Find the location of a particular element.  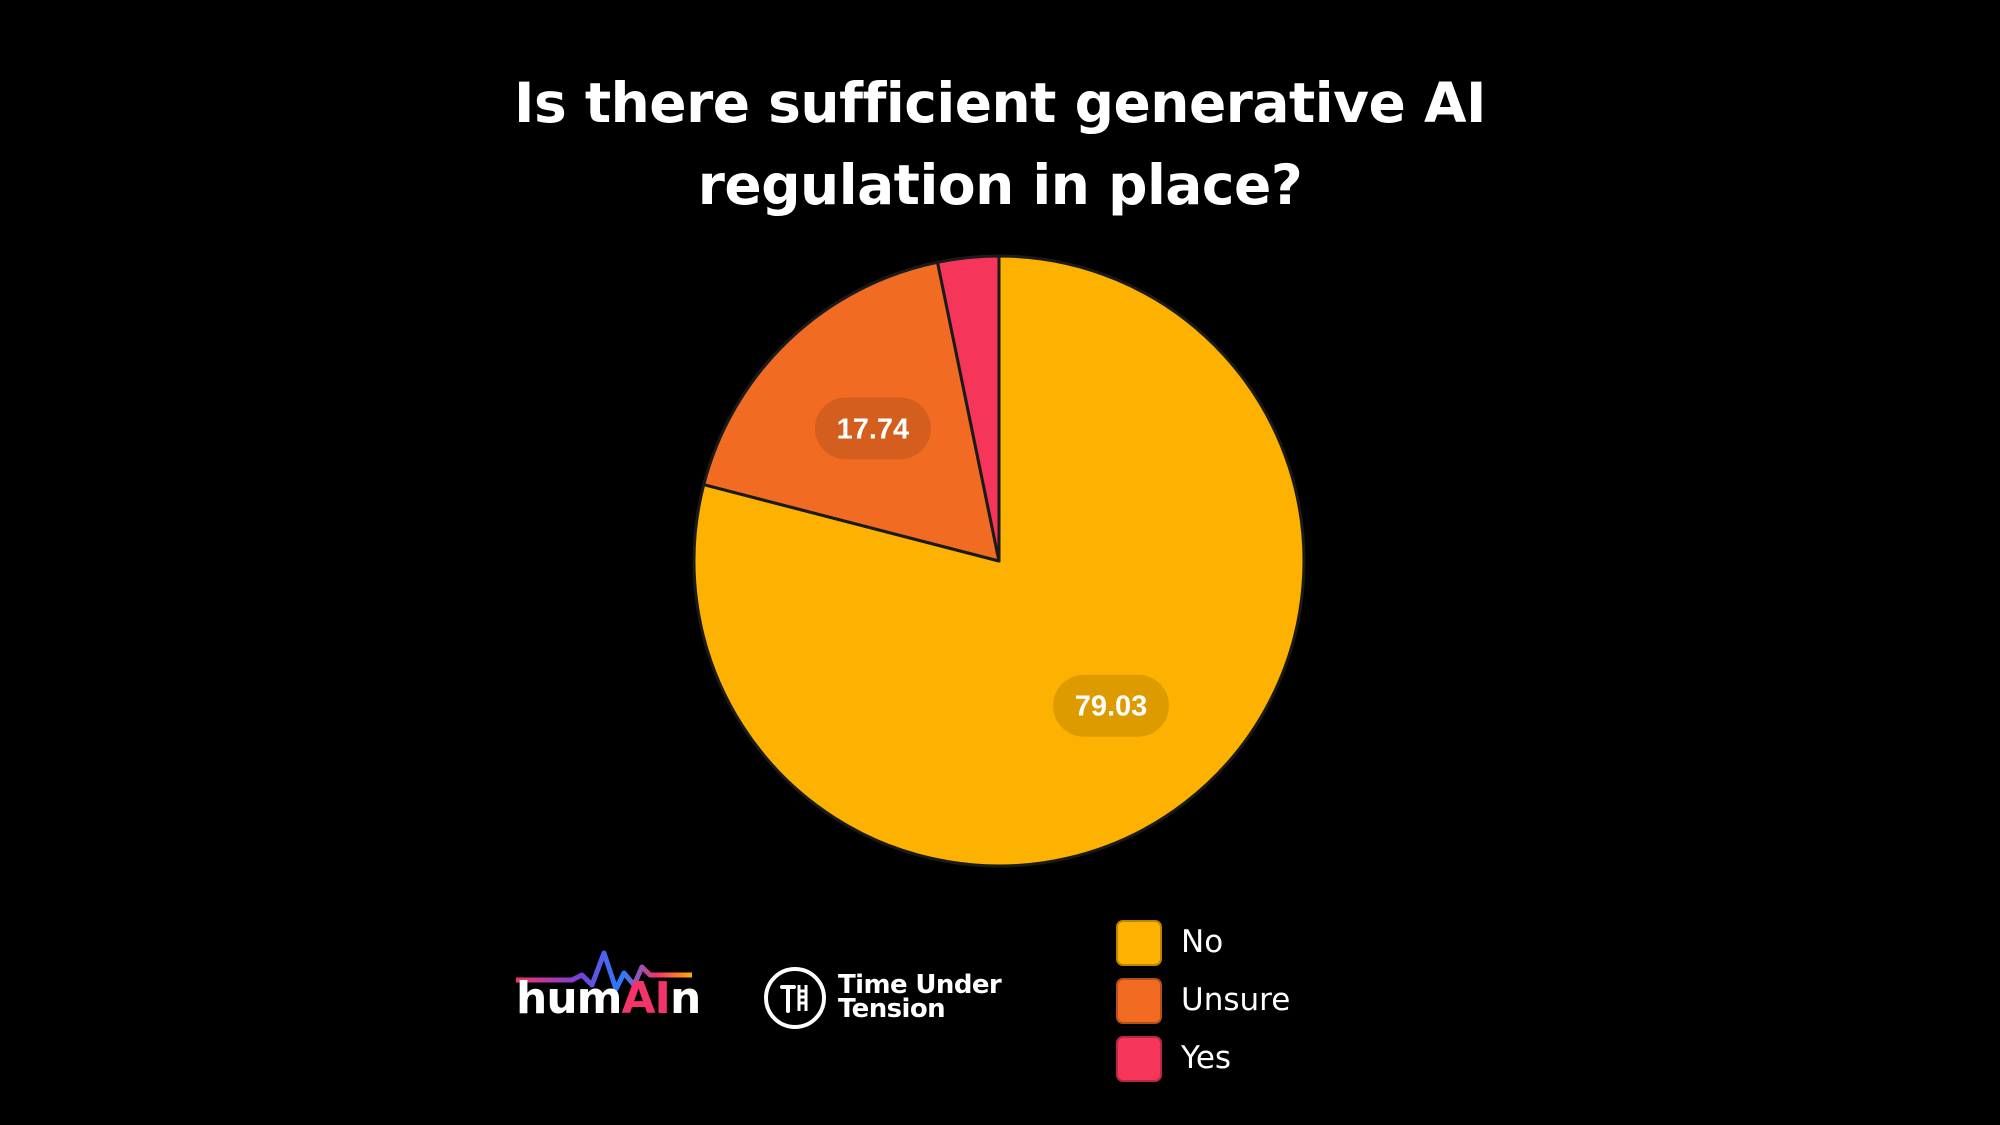

legend-label-unsure: Unsure is located at coordinates (1236, 1000).